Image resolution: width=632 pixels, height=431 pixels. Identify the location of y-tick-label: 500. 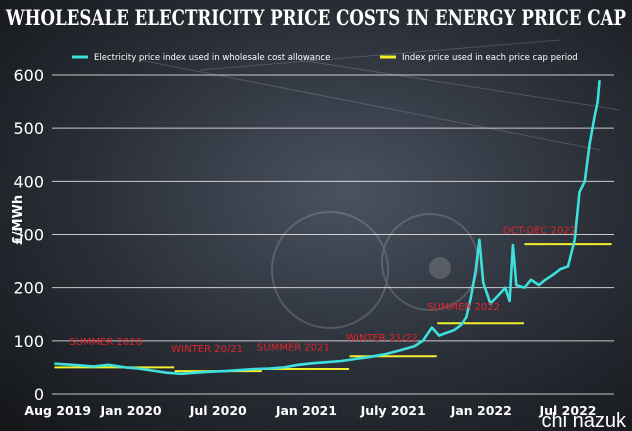
(28, 128).